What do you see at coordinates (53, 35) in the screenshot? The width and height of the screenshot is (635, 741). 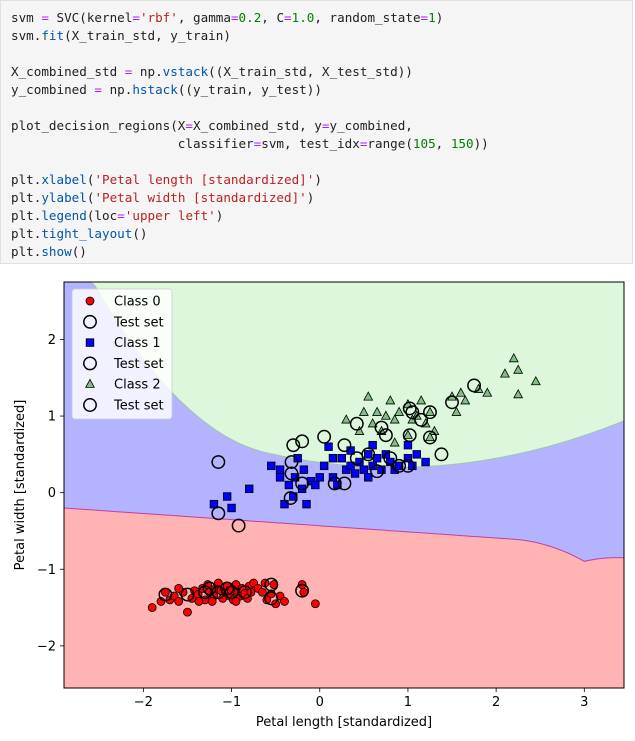 I see `code-token: fit` at bounding box center [53, 35].